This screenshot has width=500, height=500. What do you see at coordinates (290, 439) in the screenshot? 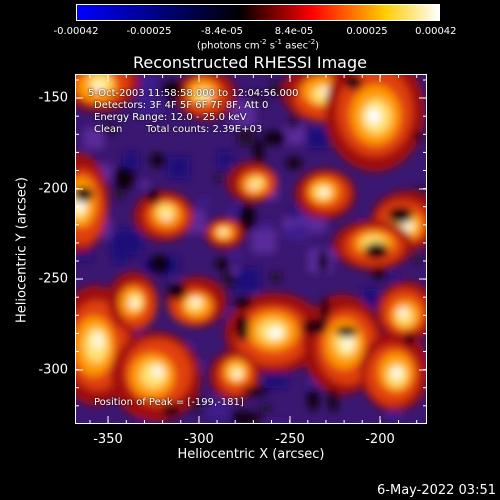
I see `x-tick-label: -250` at bounding box center [290, 439].